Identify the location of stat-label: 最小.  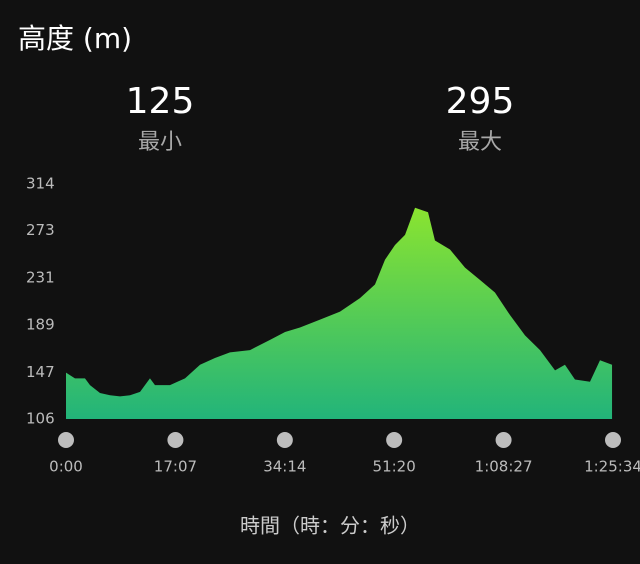
(160, 142).